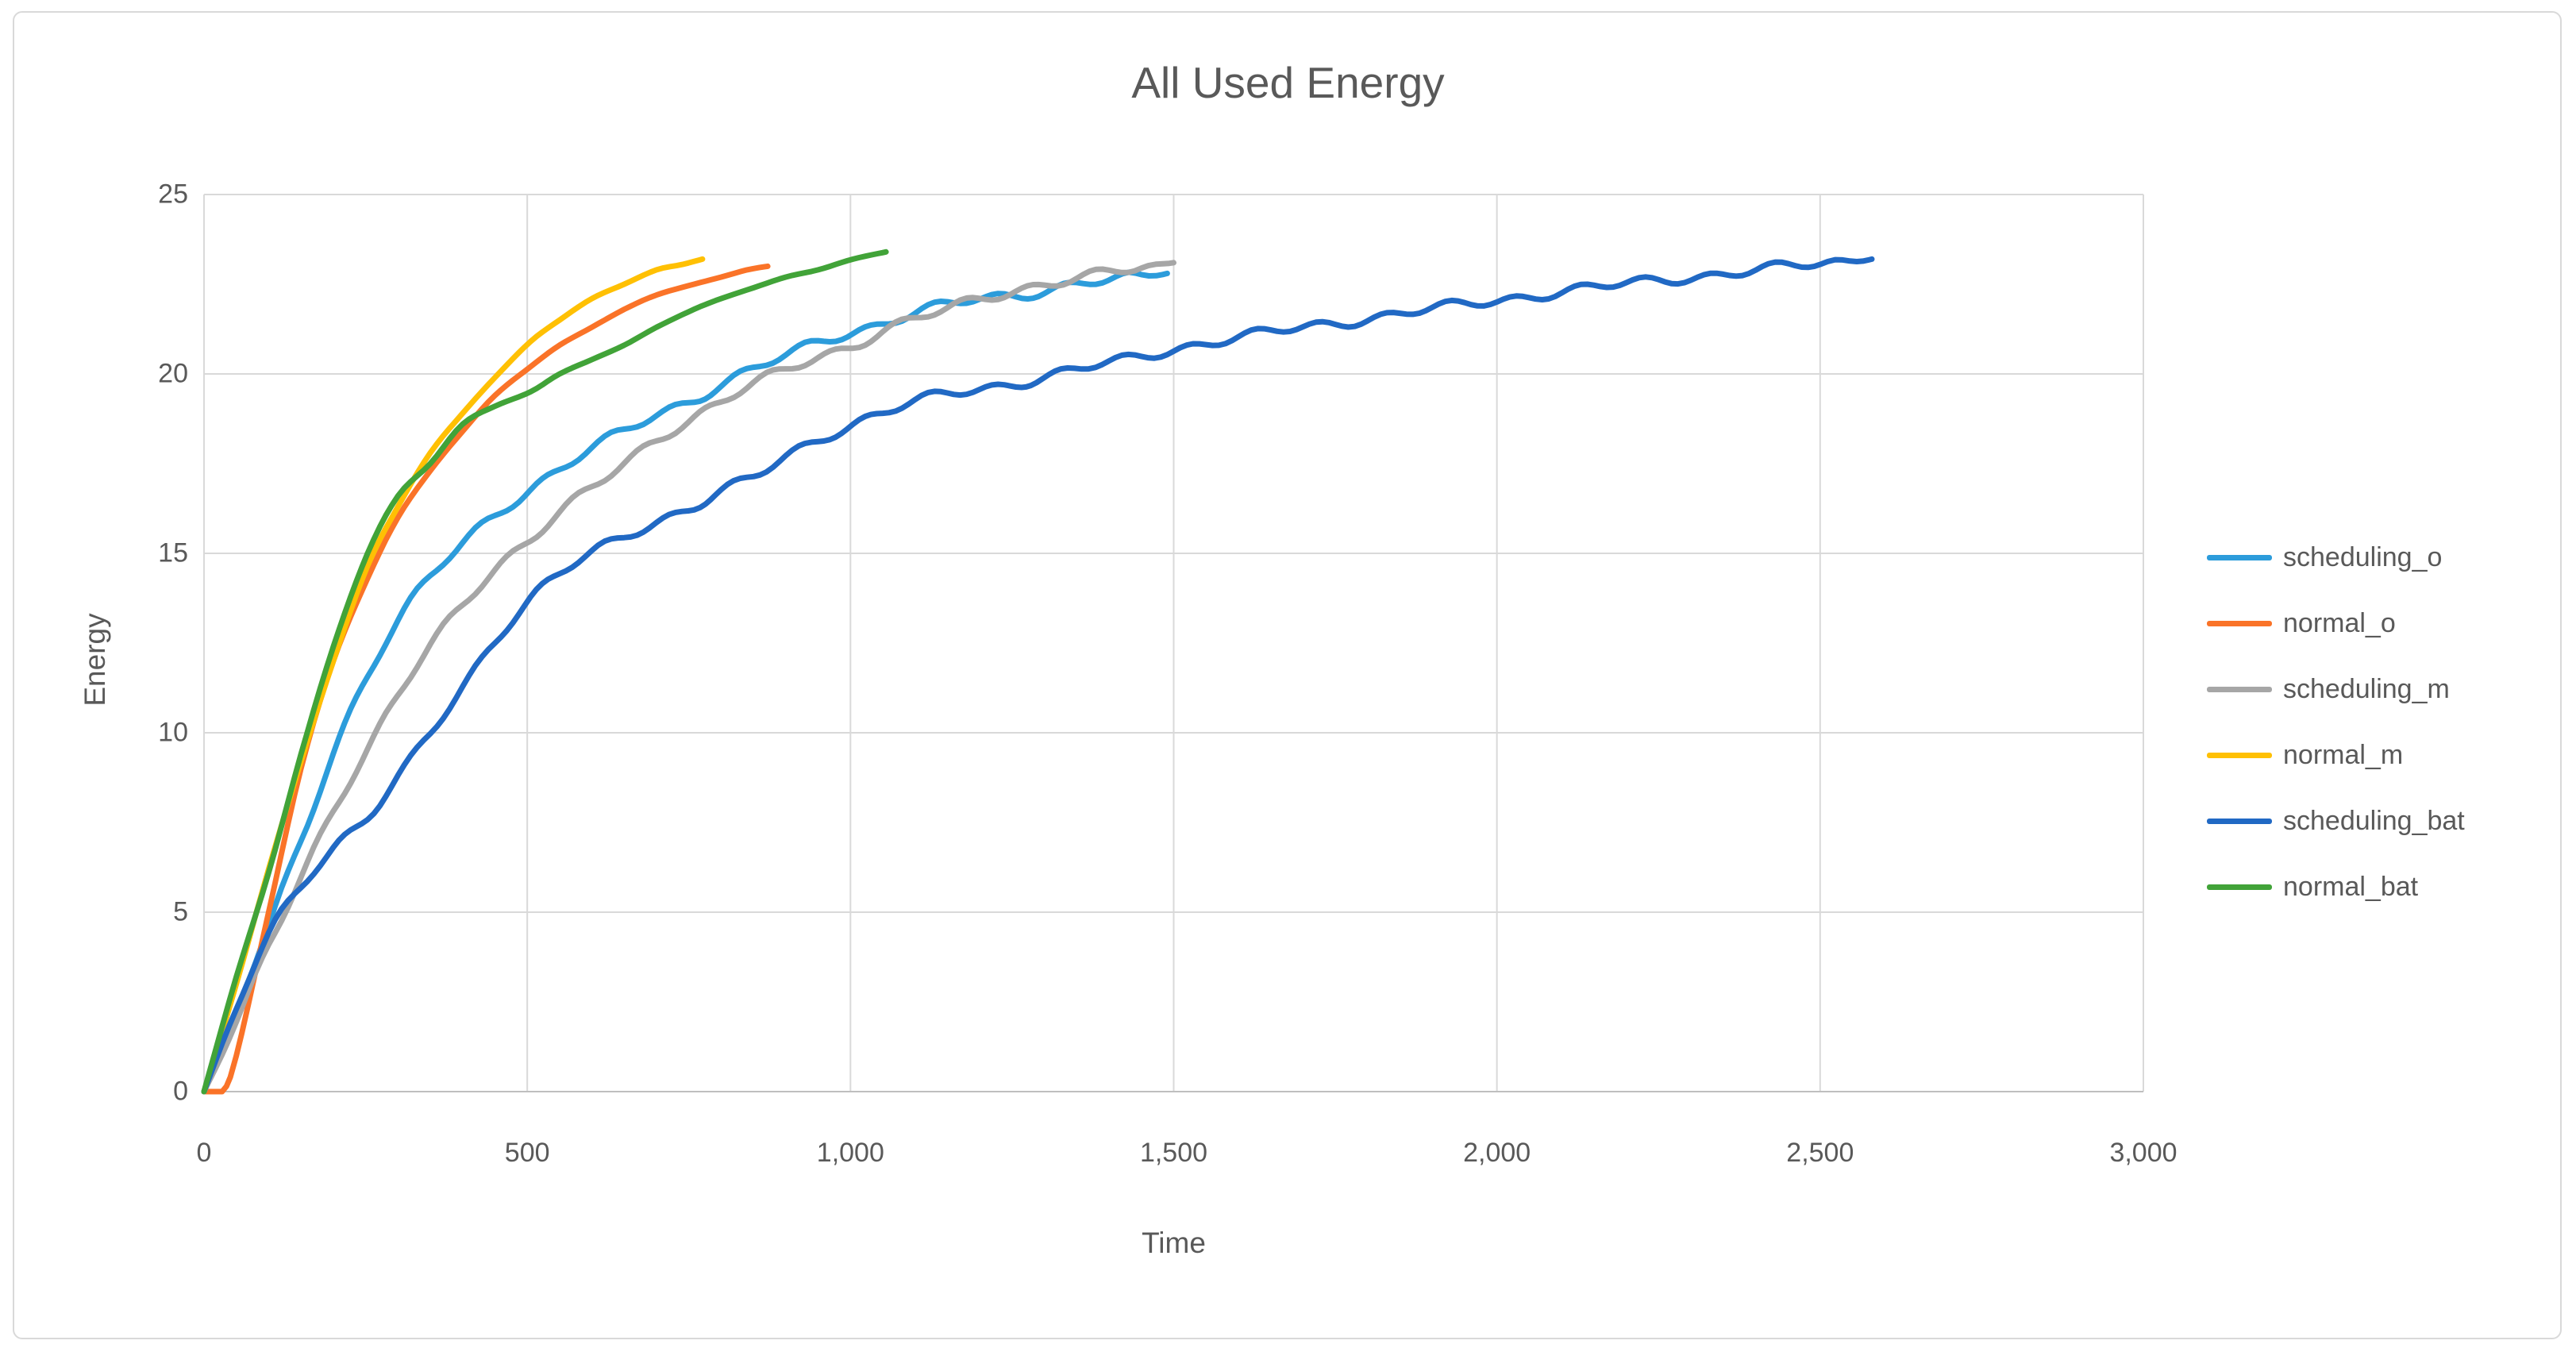  I want to click on x-axis-title: Time, so click(1174, 1243).